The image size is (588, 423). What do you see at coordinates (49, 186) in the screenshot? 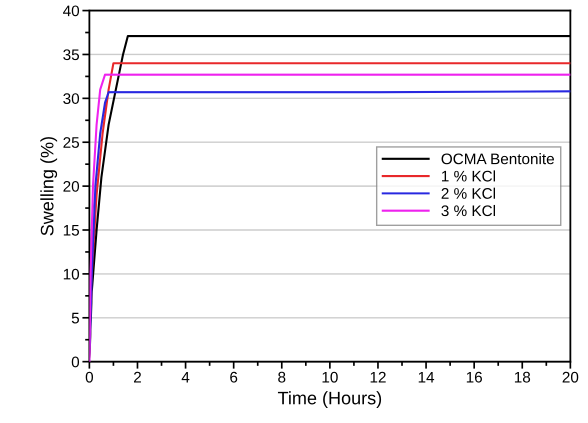
I see `y-axis-title: Swelling (%)` at bounding box center [49, 186].